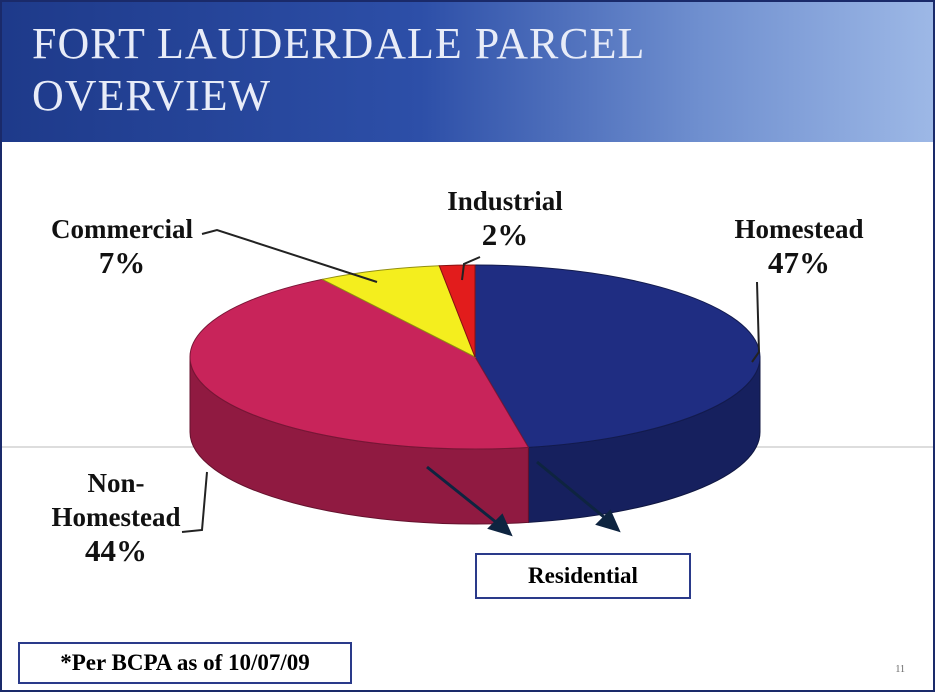 The image size is (935, 692). What do you see at coordinates (116, 500) in the screenshot?
I see `category-name: Non- Homestead` at bounding box center [116, 500].